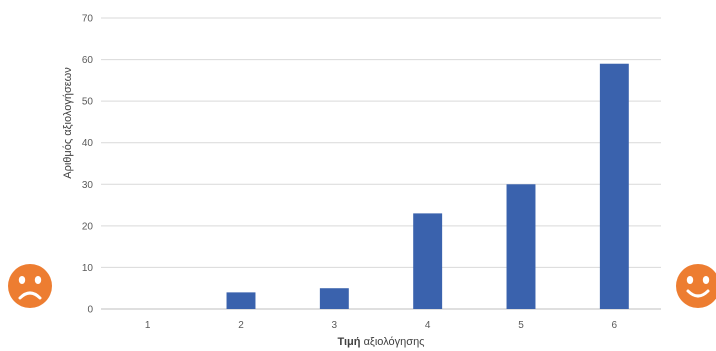  Describe the element at coordinates (615, 325) in the screenshot. I see `x-tick-label: 6` at that location.